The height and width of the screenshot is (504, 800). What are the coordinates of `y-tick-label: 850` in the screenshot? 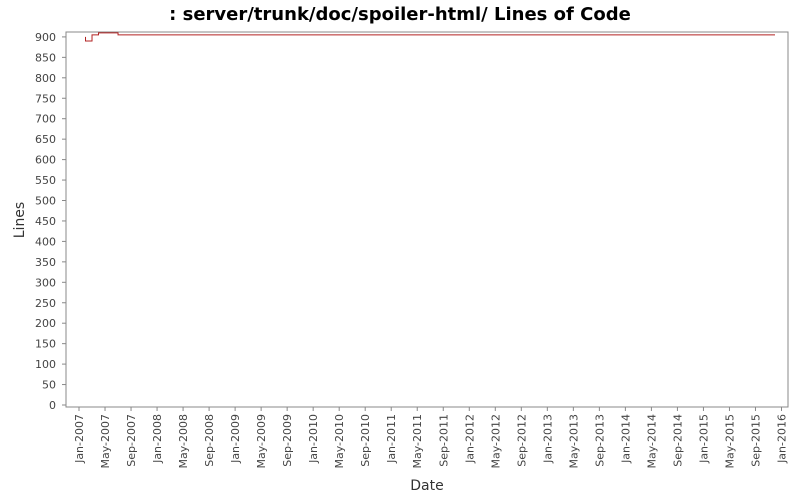 It's located at (45, 57).